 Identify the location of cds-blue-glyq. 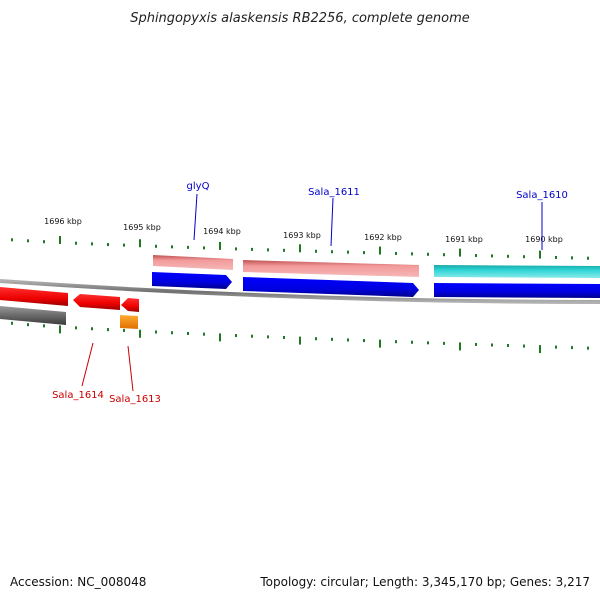
(192, 280).